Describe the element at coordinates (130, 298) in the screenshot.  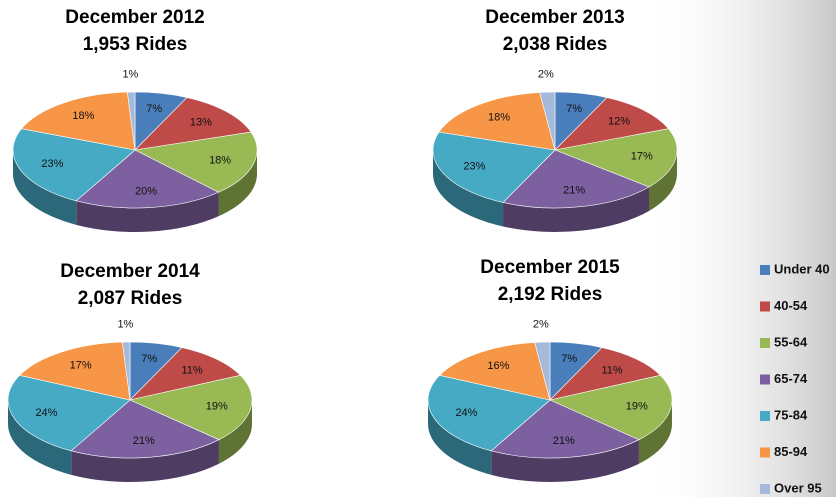
I see `chart-subtitle: 2,087 Rides` at that location.